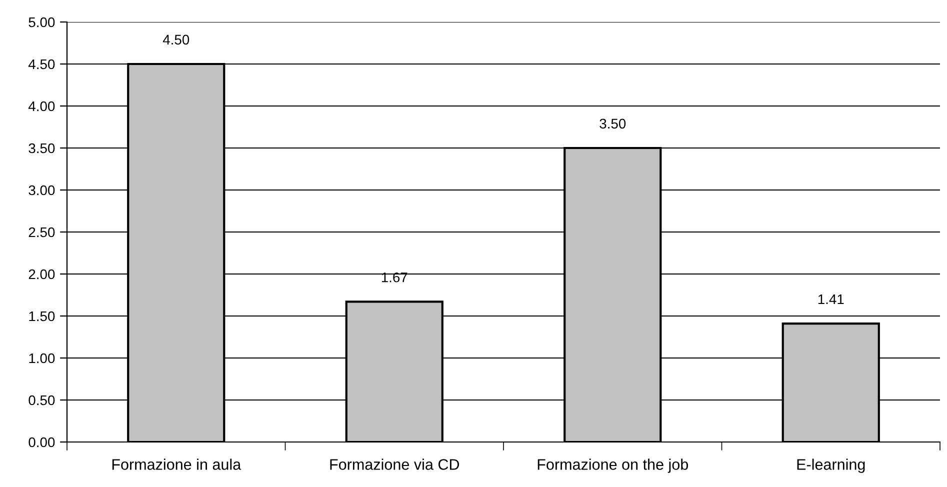 The width and height of the screenshot is (947, 487). Describe the element at coordinates (41, 64) in the screenshot. I see `y-tick-label: 4.50` at that location.